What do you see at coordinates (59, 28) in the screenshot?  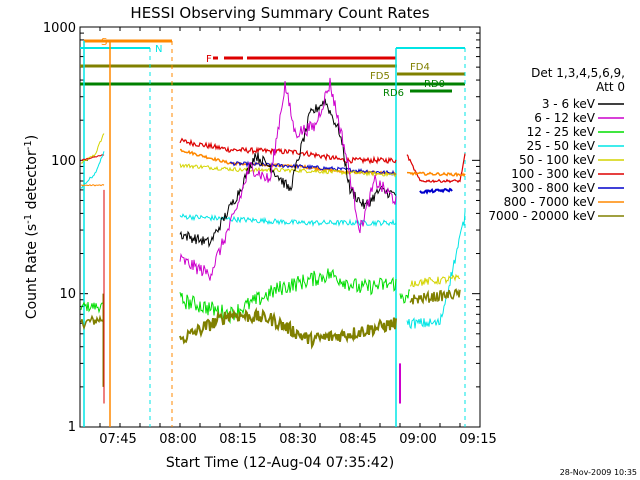 I see `y-tick-label: 1000` at bounding box center [59, 28].